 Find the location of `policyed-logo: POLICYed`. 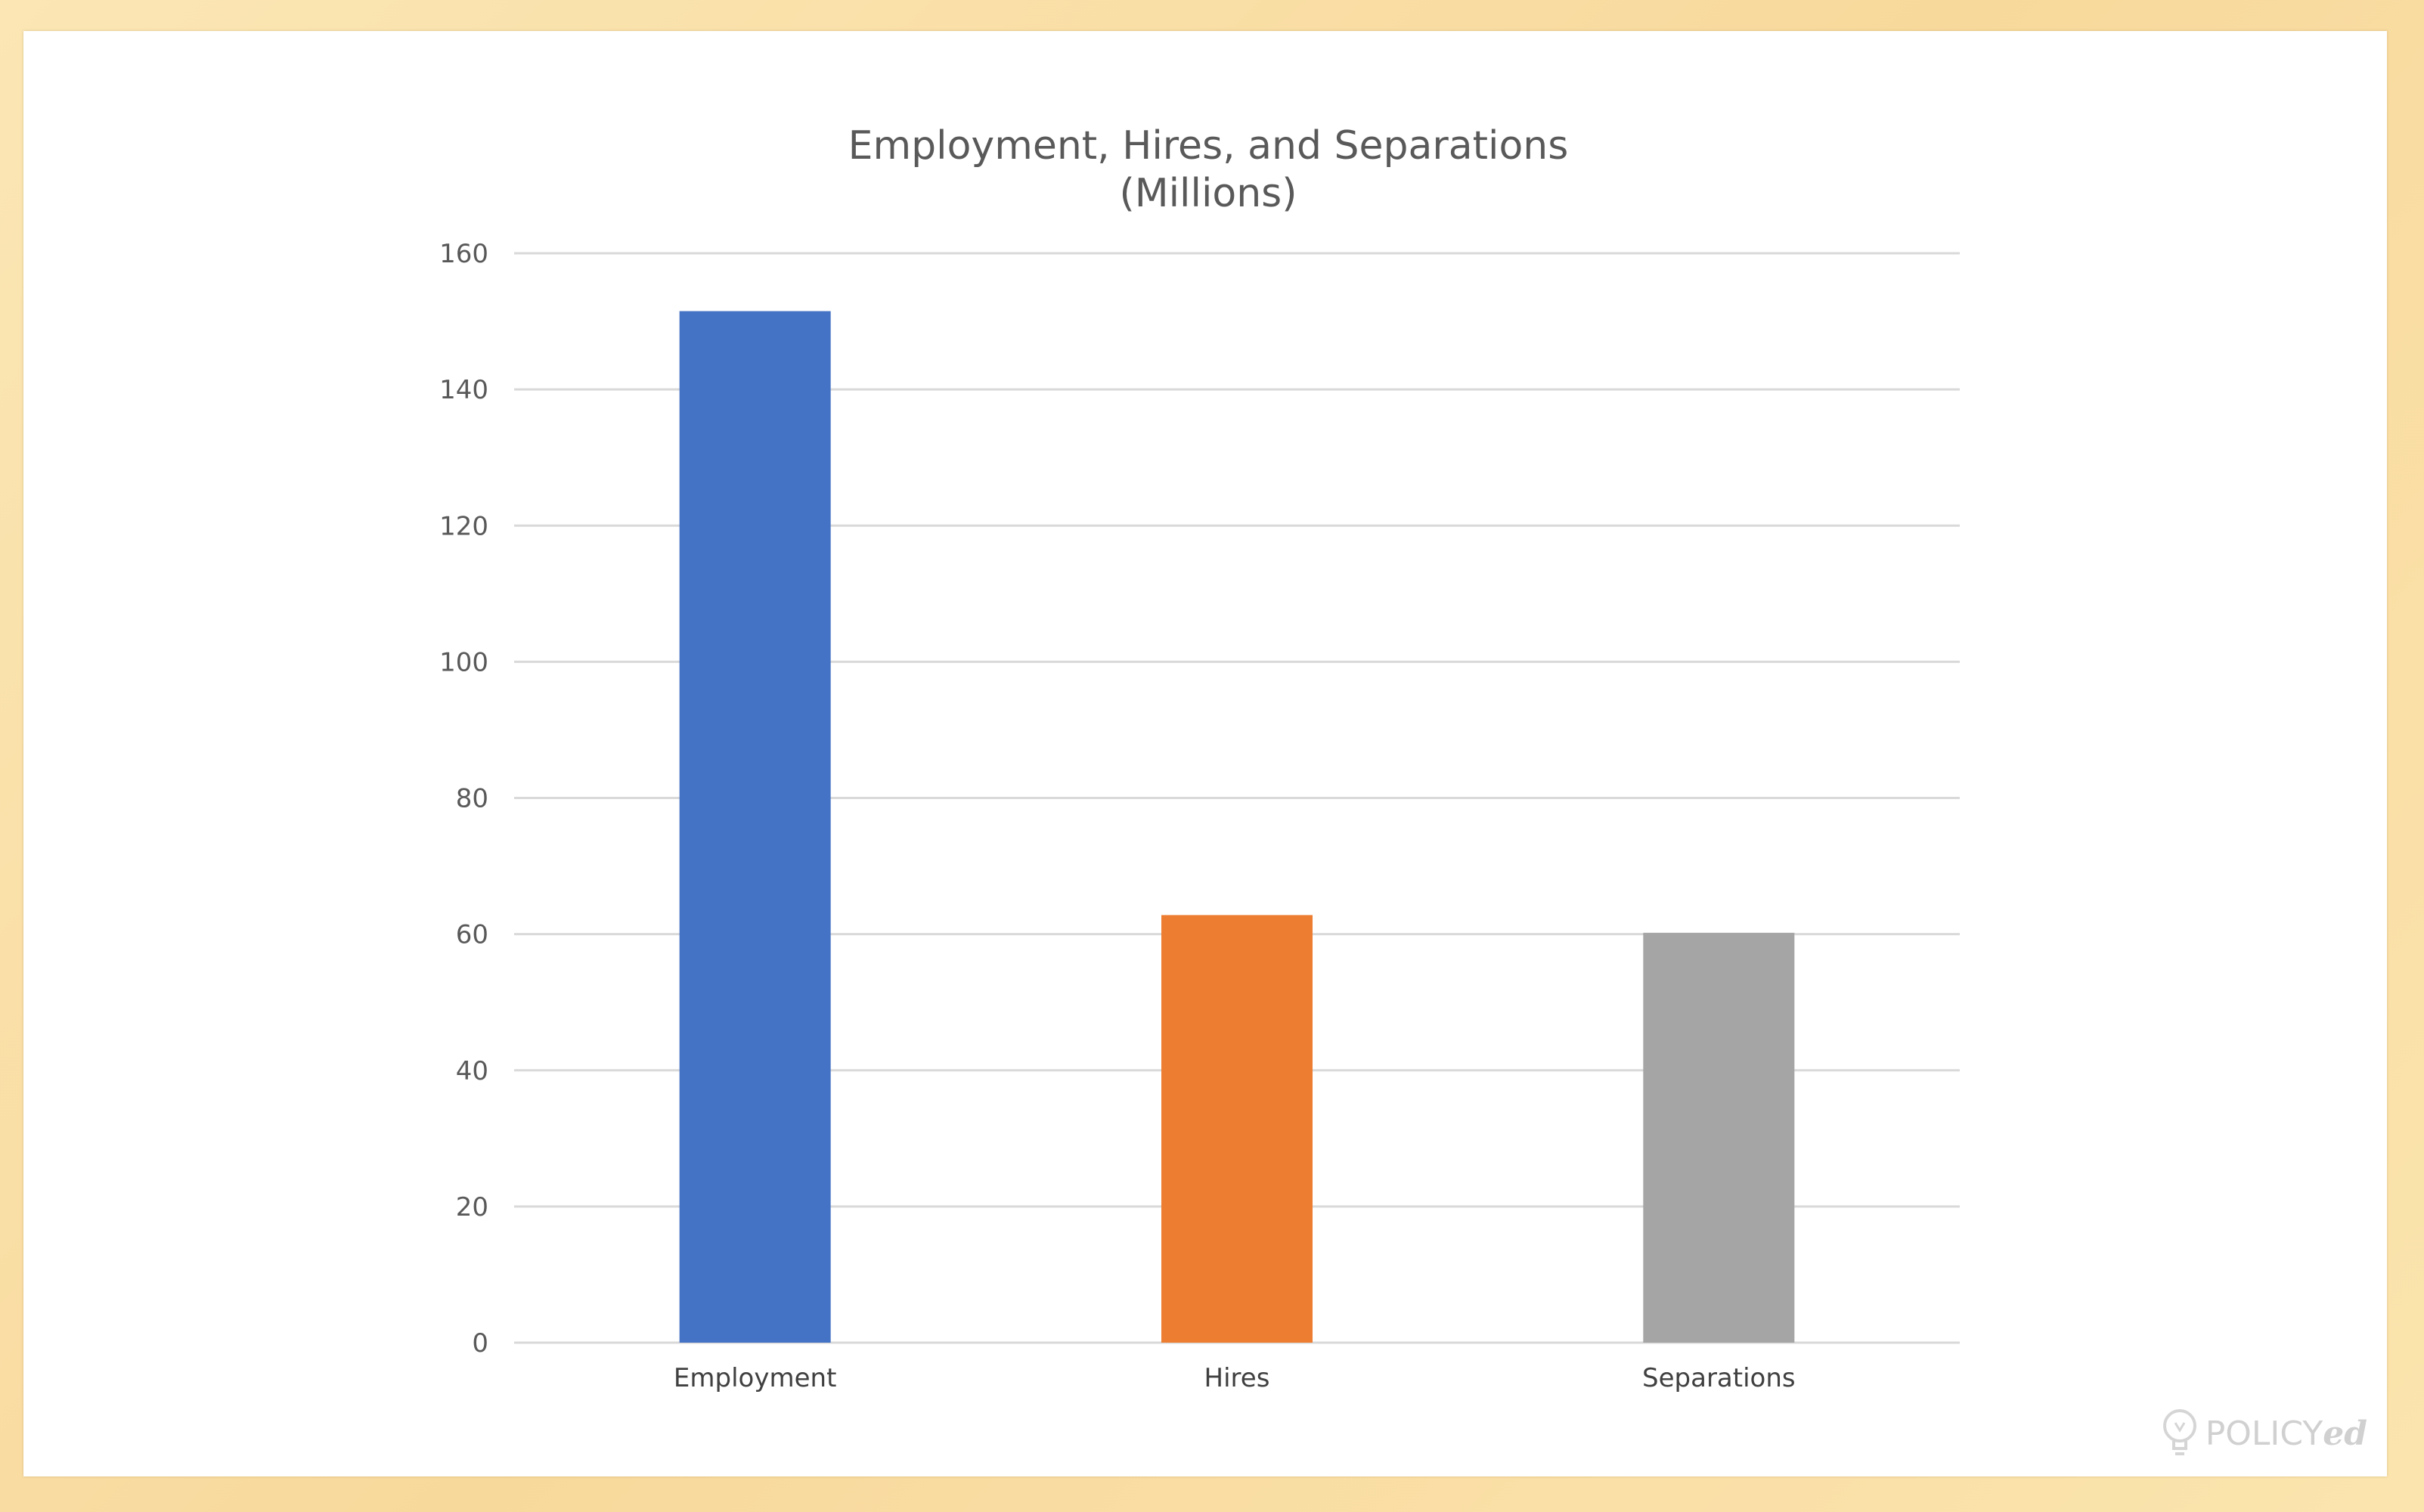

policyed-logo: POLICYed is located at coordinates (2263, 1433).